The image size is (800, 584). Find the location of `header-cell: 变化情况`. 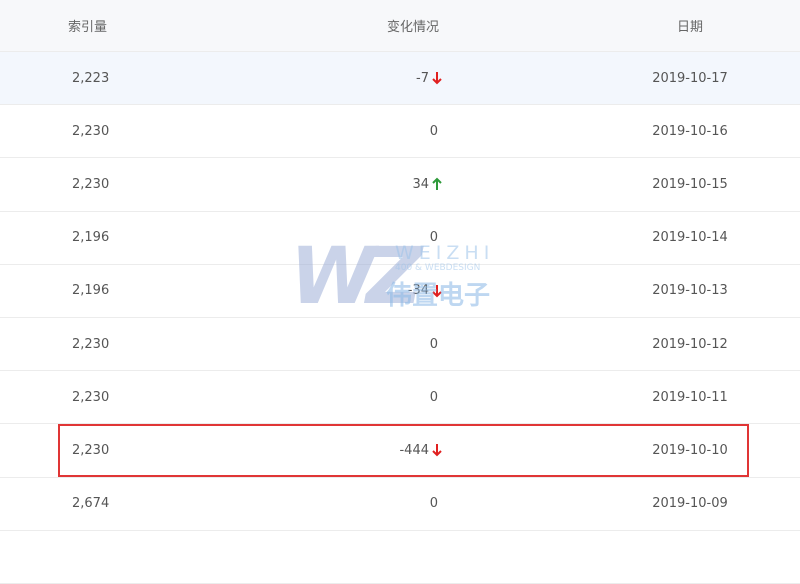

header-cell: 变化情况 is located at coordinates (413, 25).